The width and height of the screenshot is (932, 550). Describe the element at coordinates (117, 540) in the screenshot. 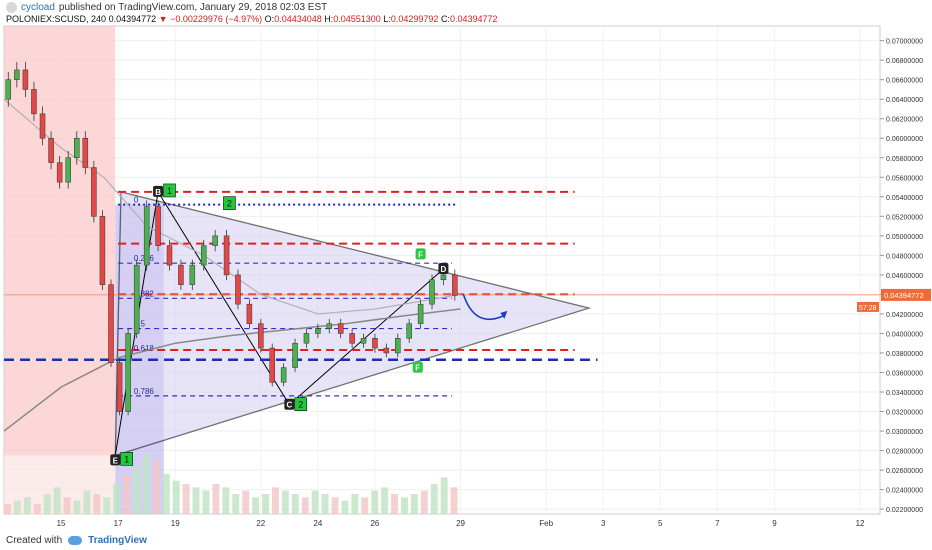

I see `tradingview-brand: TradingView` at that location.